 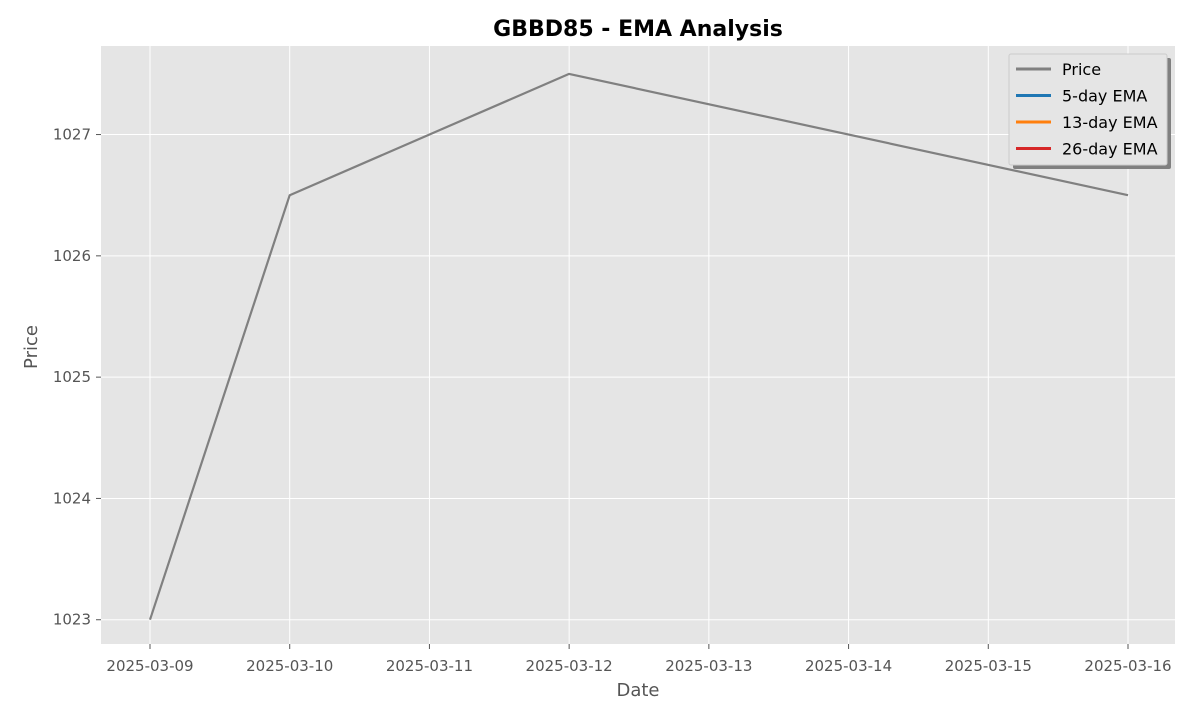 I want to click on legend-items: Price 5-day EMA 13-day EMA 26-day EMA, so click(x=1087, y=109).